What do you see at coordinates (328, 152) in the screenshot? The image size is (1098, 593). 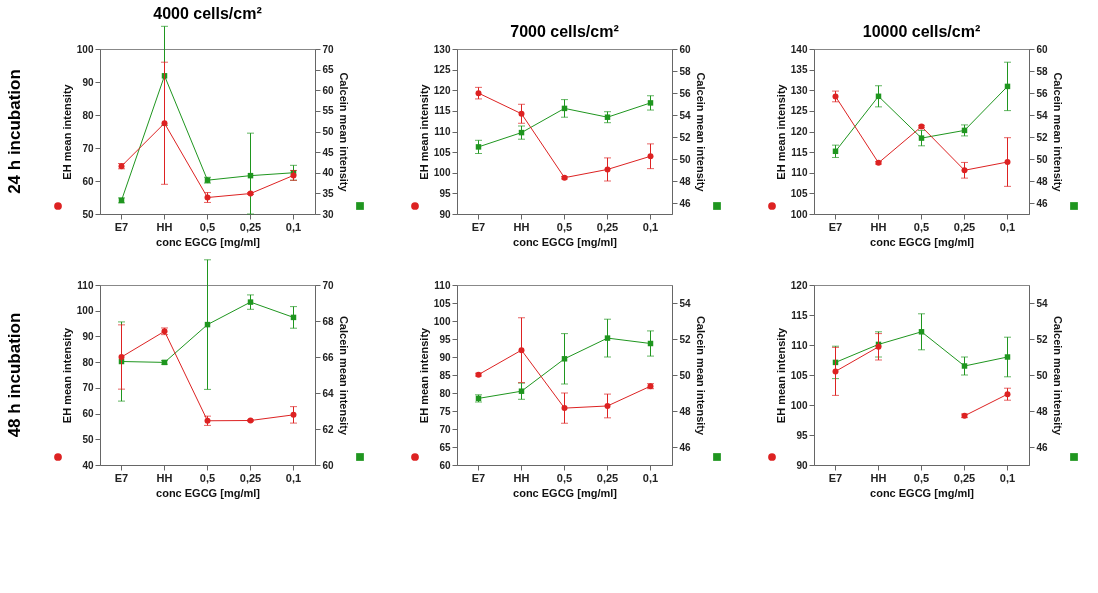 I see `y2-tick-label: 45` at bounding box center [328, 152].